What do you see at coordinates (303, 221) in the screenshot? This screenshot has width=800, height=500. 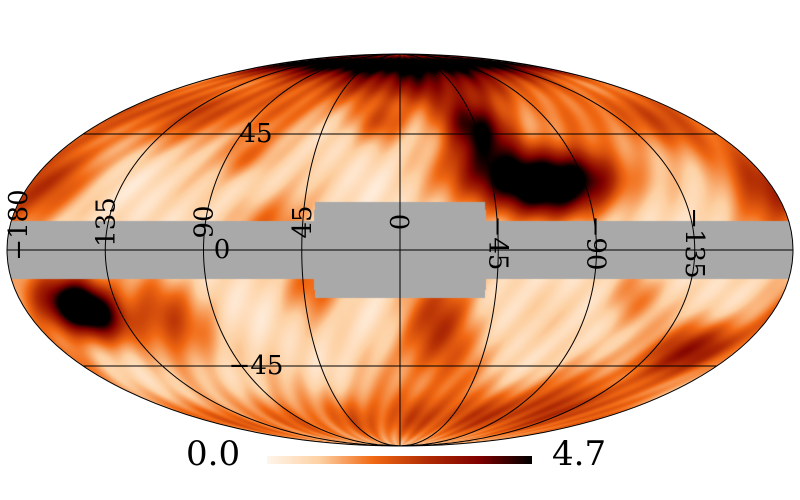 I see `lon-label-45: 45` at bounding box center [303, 221].